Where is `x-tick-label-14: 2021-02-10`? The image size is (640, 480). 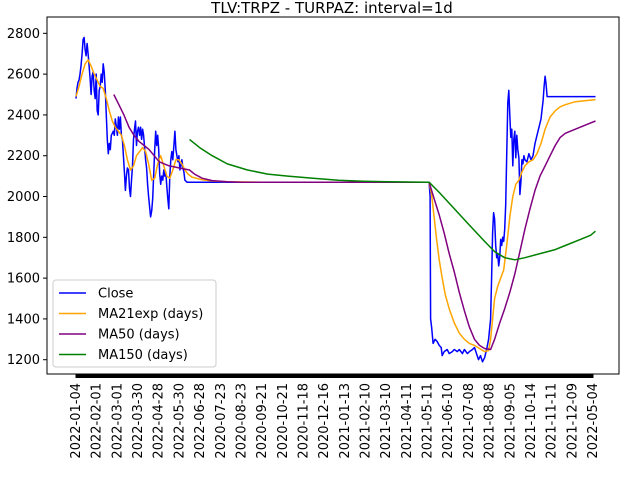 x-tick-label-14: 2021-02-10 is located at coordinates (366, 421).